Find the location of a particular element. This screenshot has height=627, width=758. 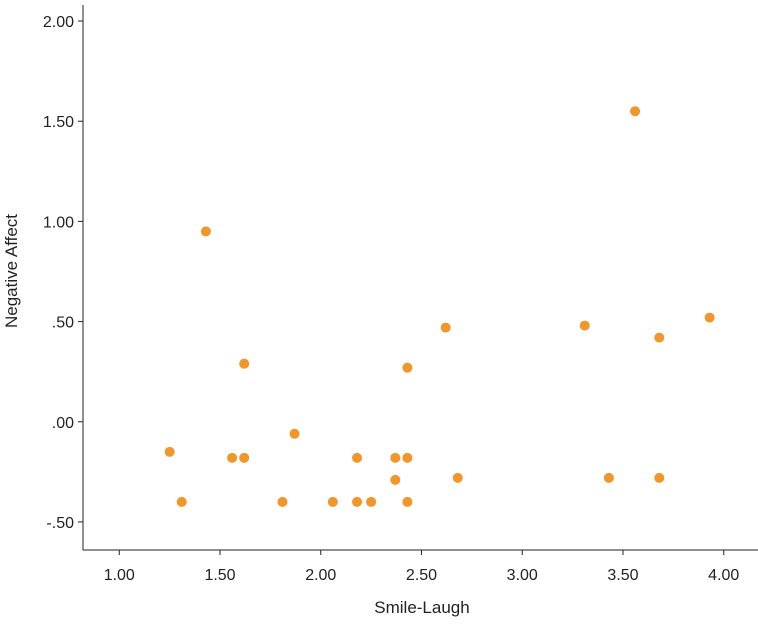

x-tick-label: 3.50 is located at coordinates (622, 575).